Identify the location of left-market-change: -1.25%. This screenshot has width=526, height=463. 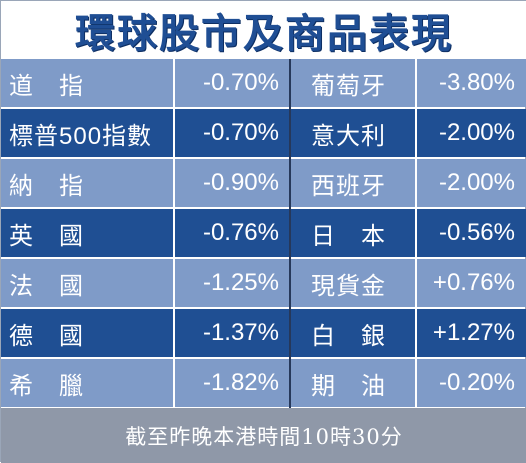
(232, 283).